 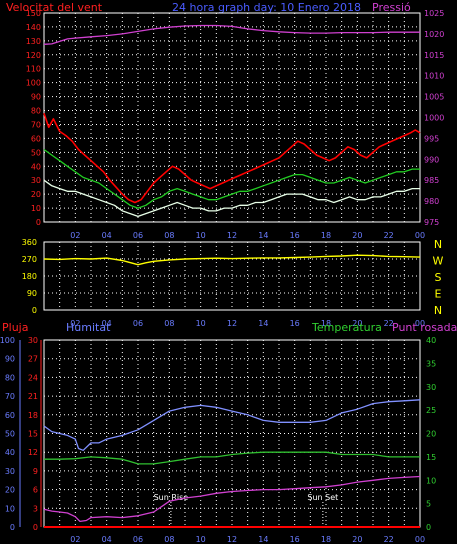 I want to click on sunrise-label: Sun Rise, so click(x=171, y=497).